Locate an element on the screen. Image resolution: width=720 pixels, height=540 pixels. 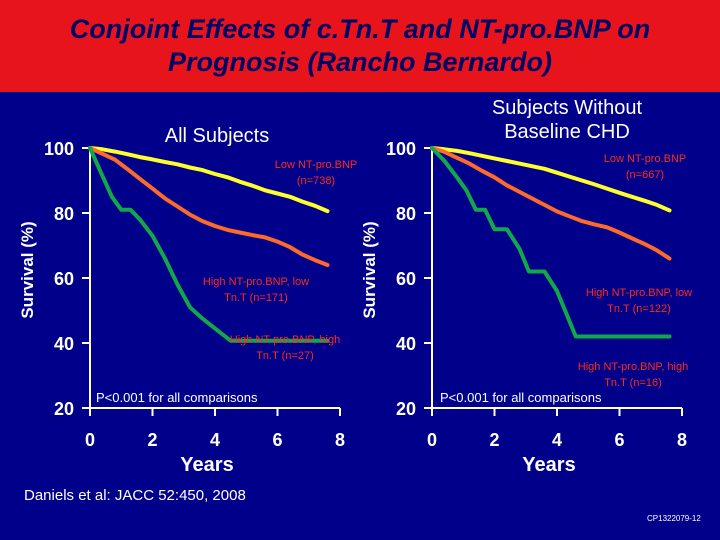
slide-code: CP1322079-12 is located at coordinates (674, 518).